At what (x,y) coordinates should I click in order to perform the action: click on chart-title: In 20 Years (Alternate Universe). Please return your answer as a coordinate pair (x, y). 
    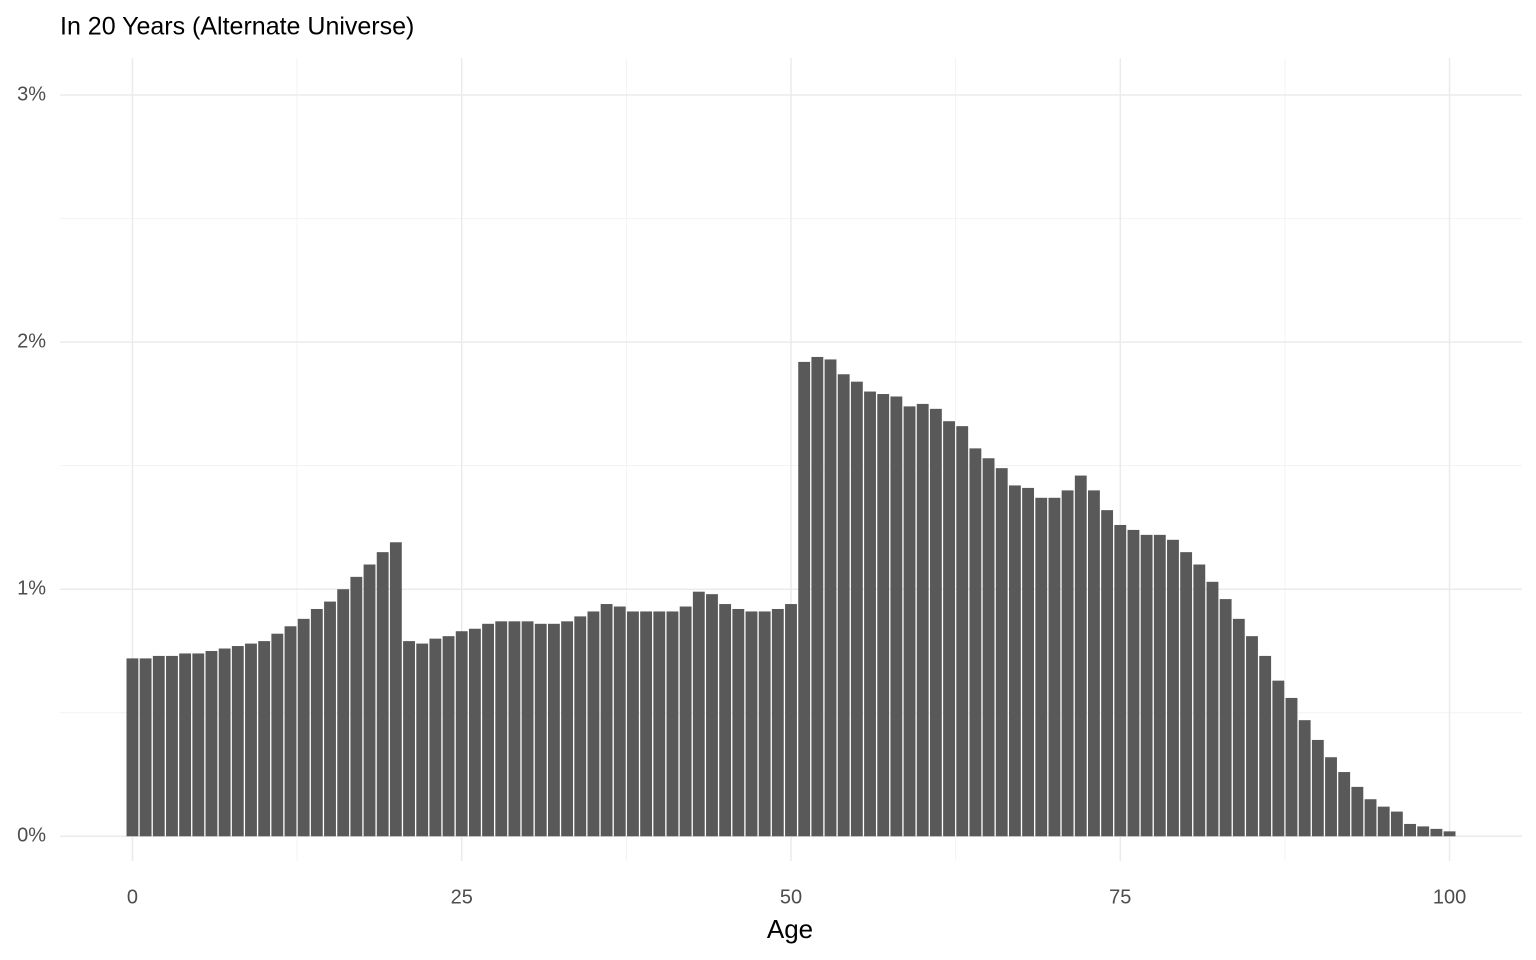
    Looking at the image, I should click on (237, 27).